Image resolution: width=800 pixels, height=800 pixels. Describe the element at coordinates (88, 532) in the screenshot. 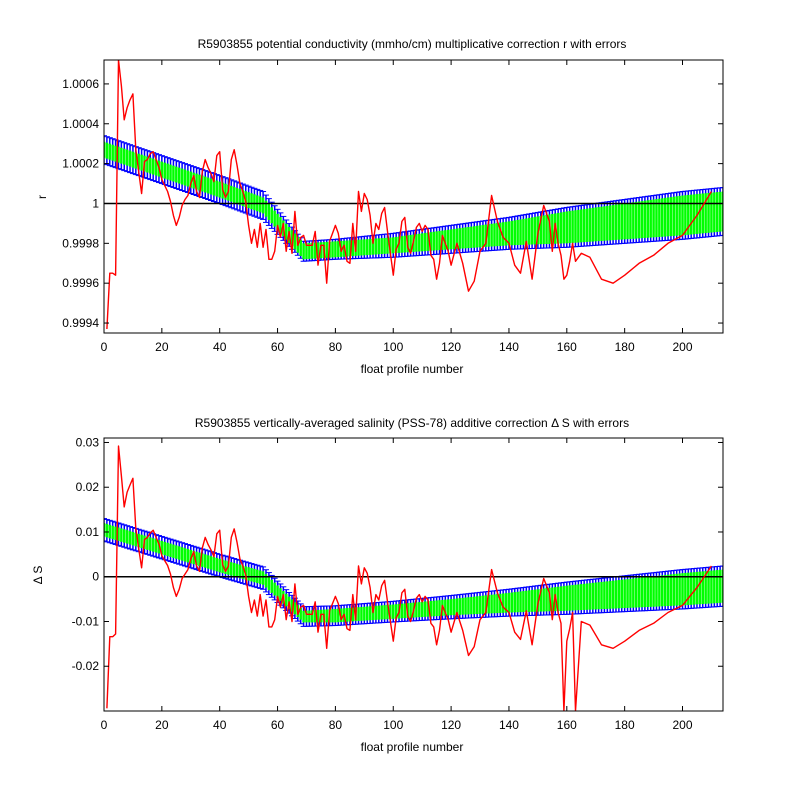

I see `y-tick-label: 0.01` at that location.